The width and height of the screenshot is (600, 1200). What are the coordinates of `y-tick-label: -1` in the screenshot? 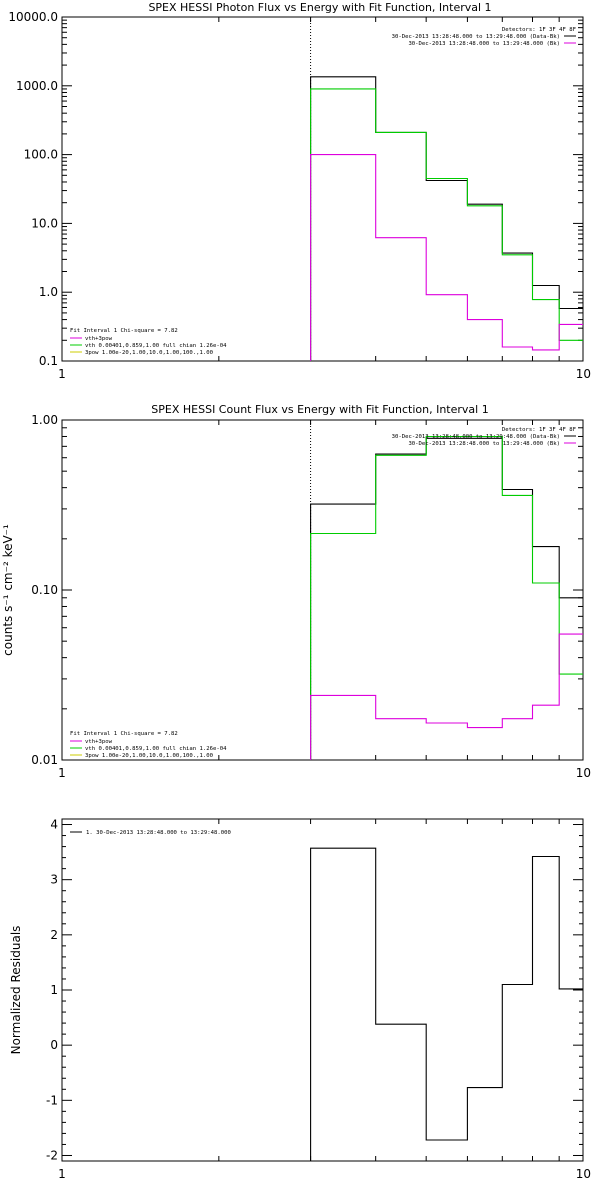 It's located at (52, 1100).